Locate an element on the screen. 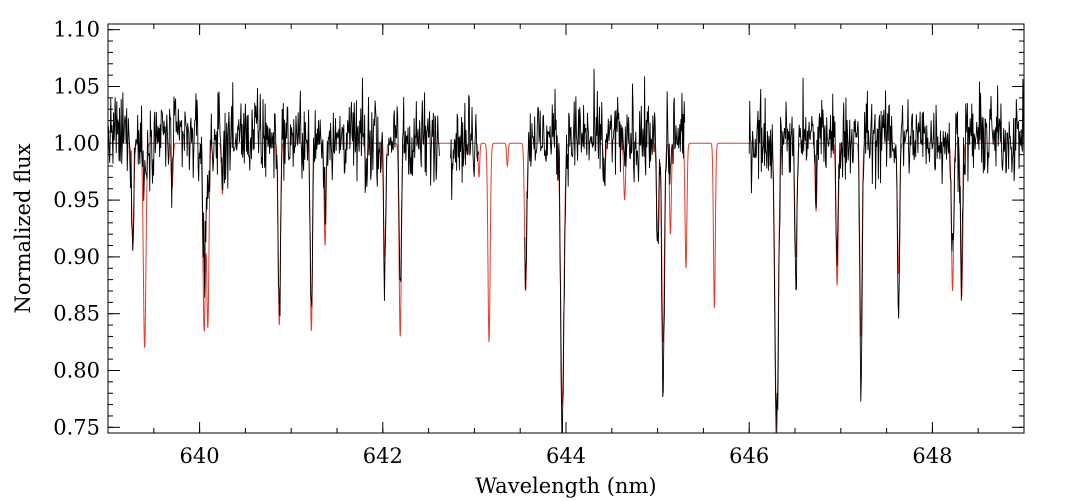 The image size is (1080, 501). x-tick-label: 644 is located at coordinates (566, 456).